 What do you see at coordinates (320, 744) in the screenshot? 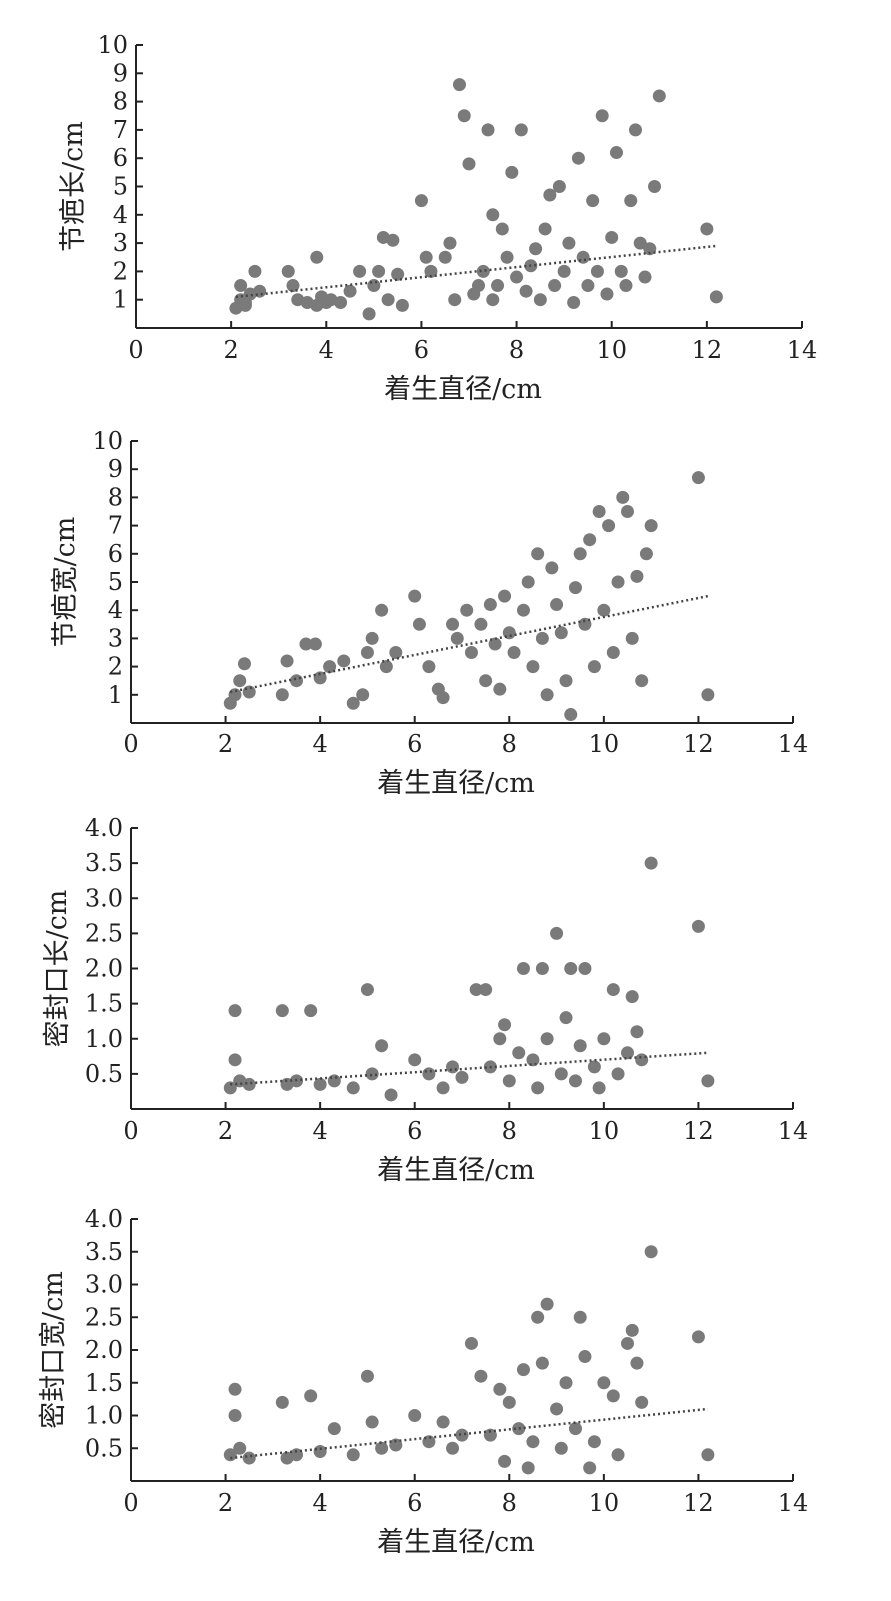
I see `x-tick-label: 4` at bounding box center [320, 744].